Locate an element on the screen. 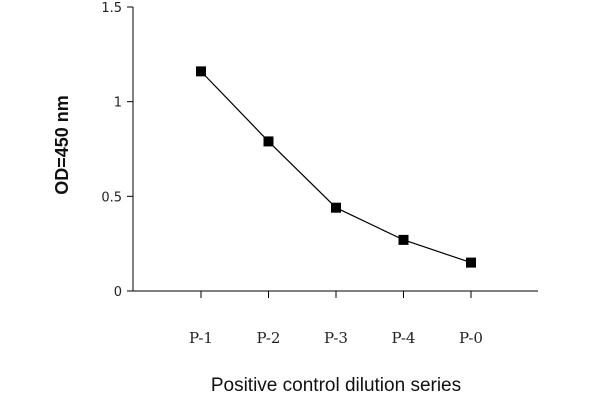 This screenshot has width=600, height=400. y-tick-label: 1.5 is located at coordinates (111, 8).